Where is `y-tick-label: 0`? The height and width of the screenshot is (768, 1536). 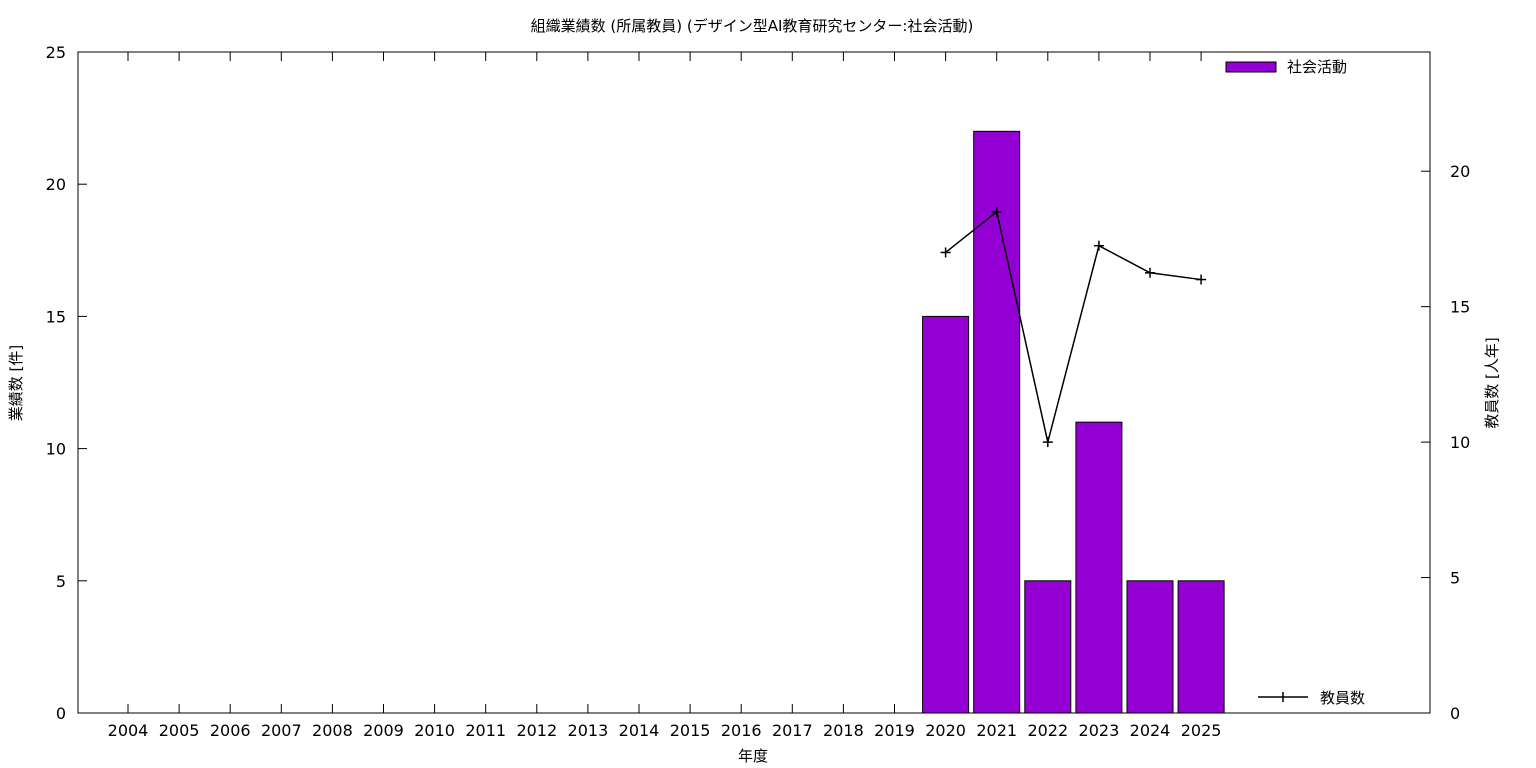
y-tick-label: 0 is located at coordinates (61, 713).